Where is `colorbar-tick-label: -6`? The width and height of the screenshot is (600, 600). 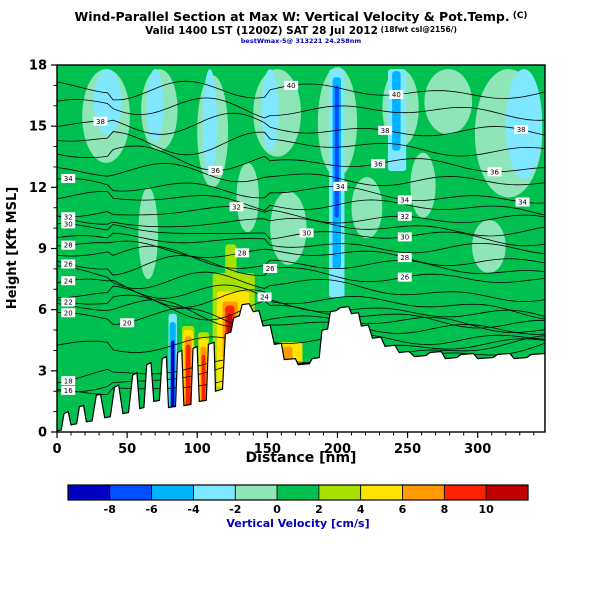
colorbar-tick-label: -6 is located at coordinates (151, 509).